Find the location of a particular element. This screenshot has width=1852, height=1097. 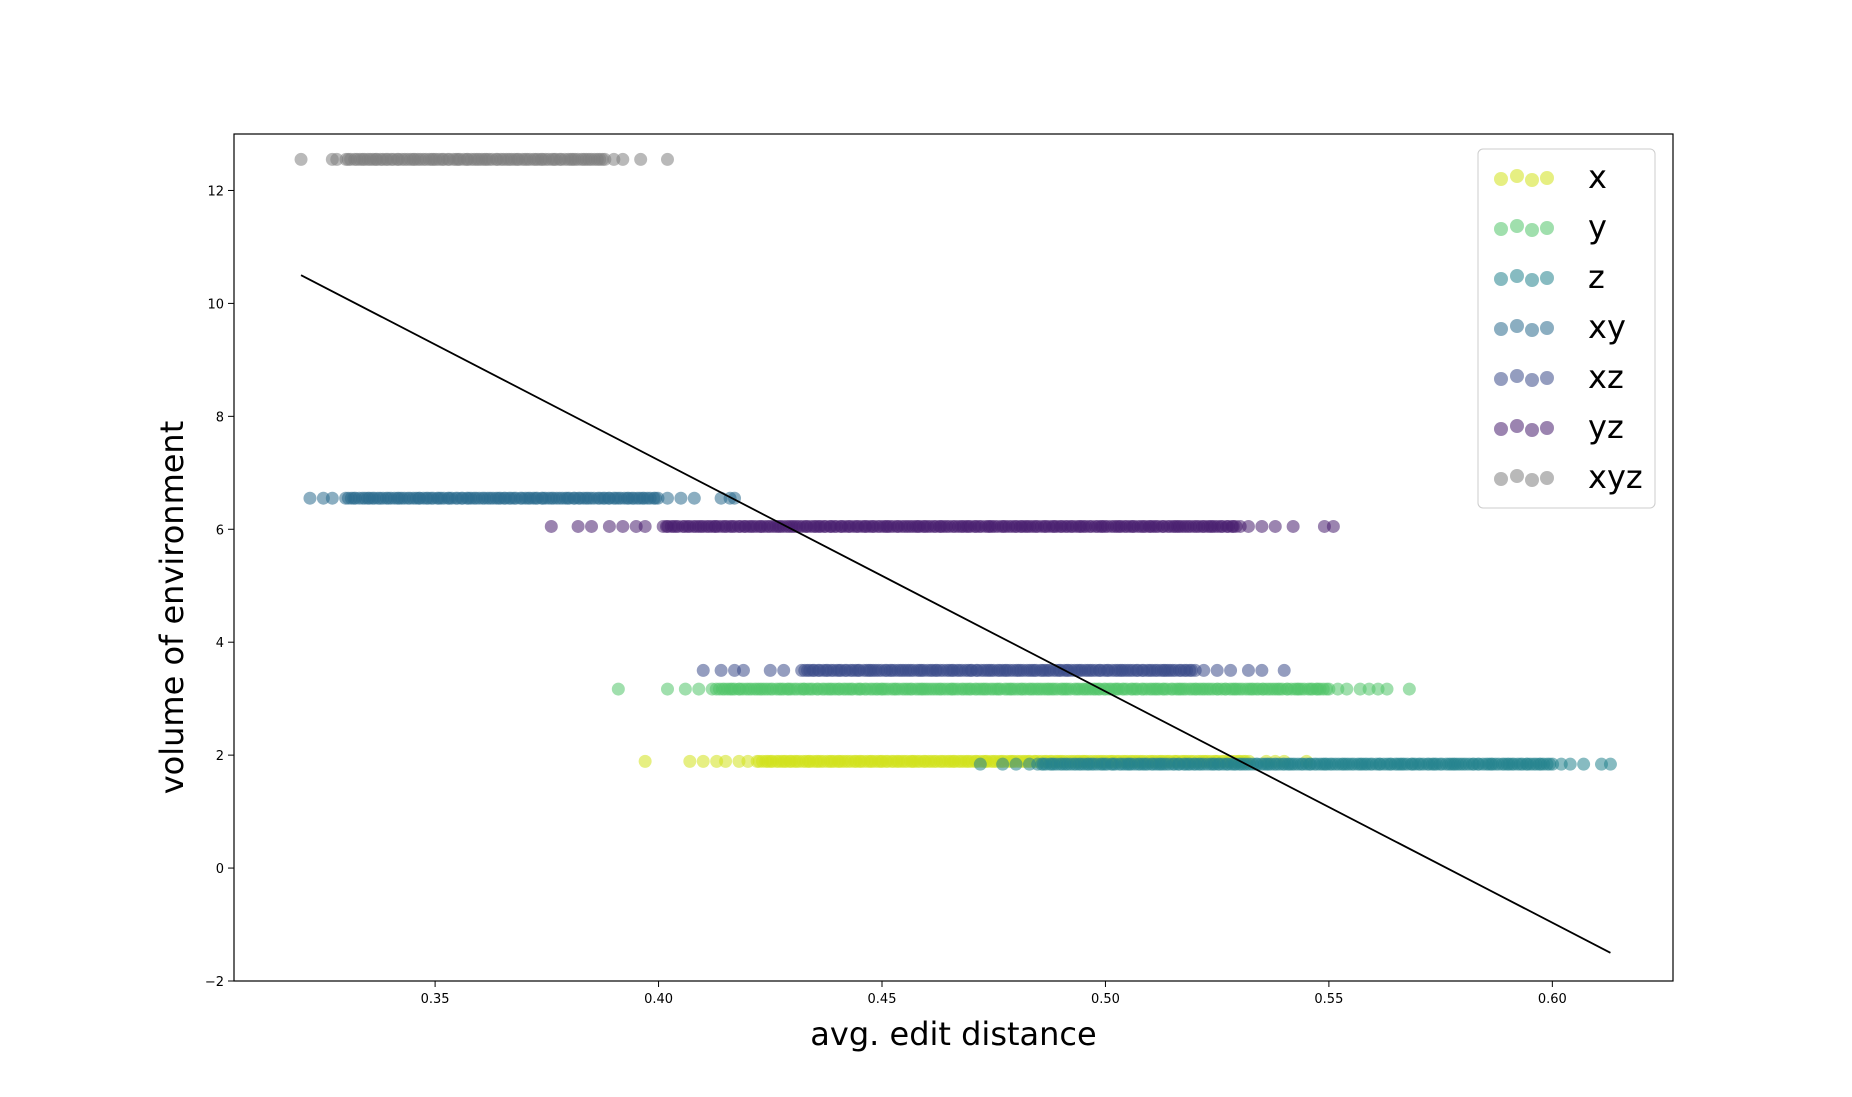

y-tick-label: 2 is located at coordinates (220, 756).